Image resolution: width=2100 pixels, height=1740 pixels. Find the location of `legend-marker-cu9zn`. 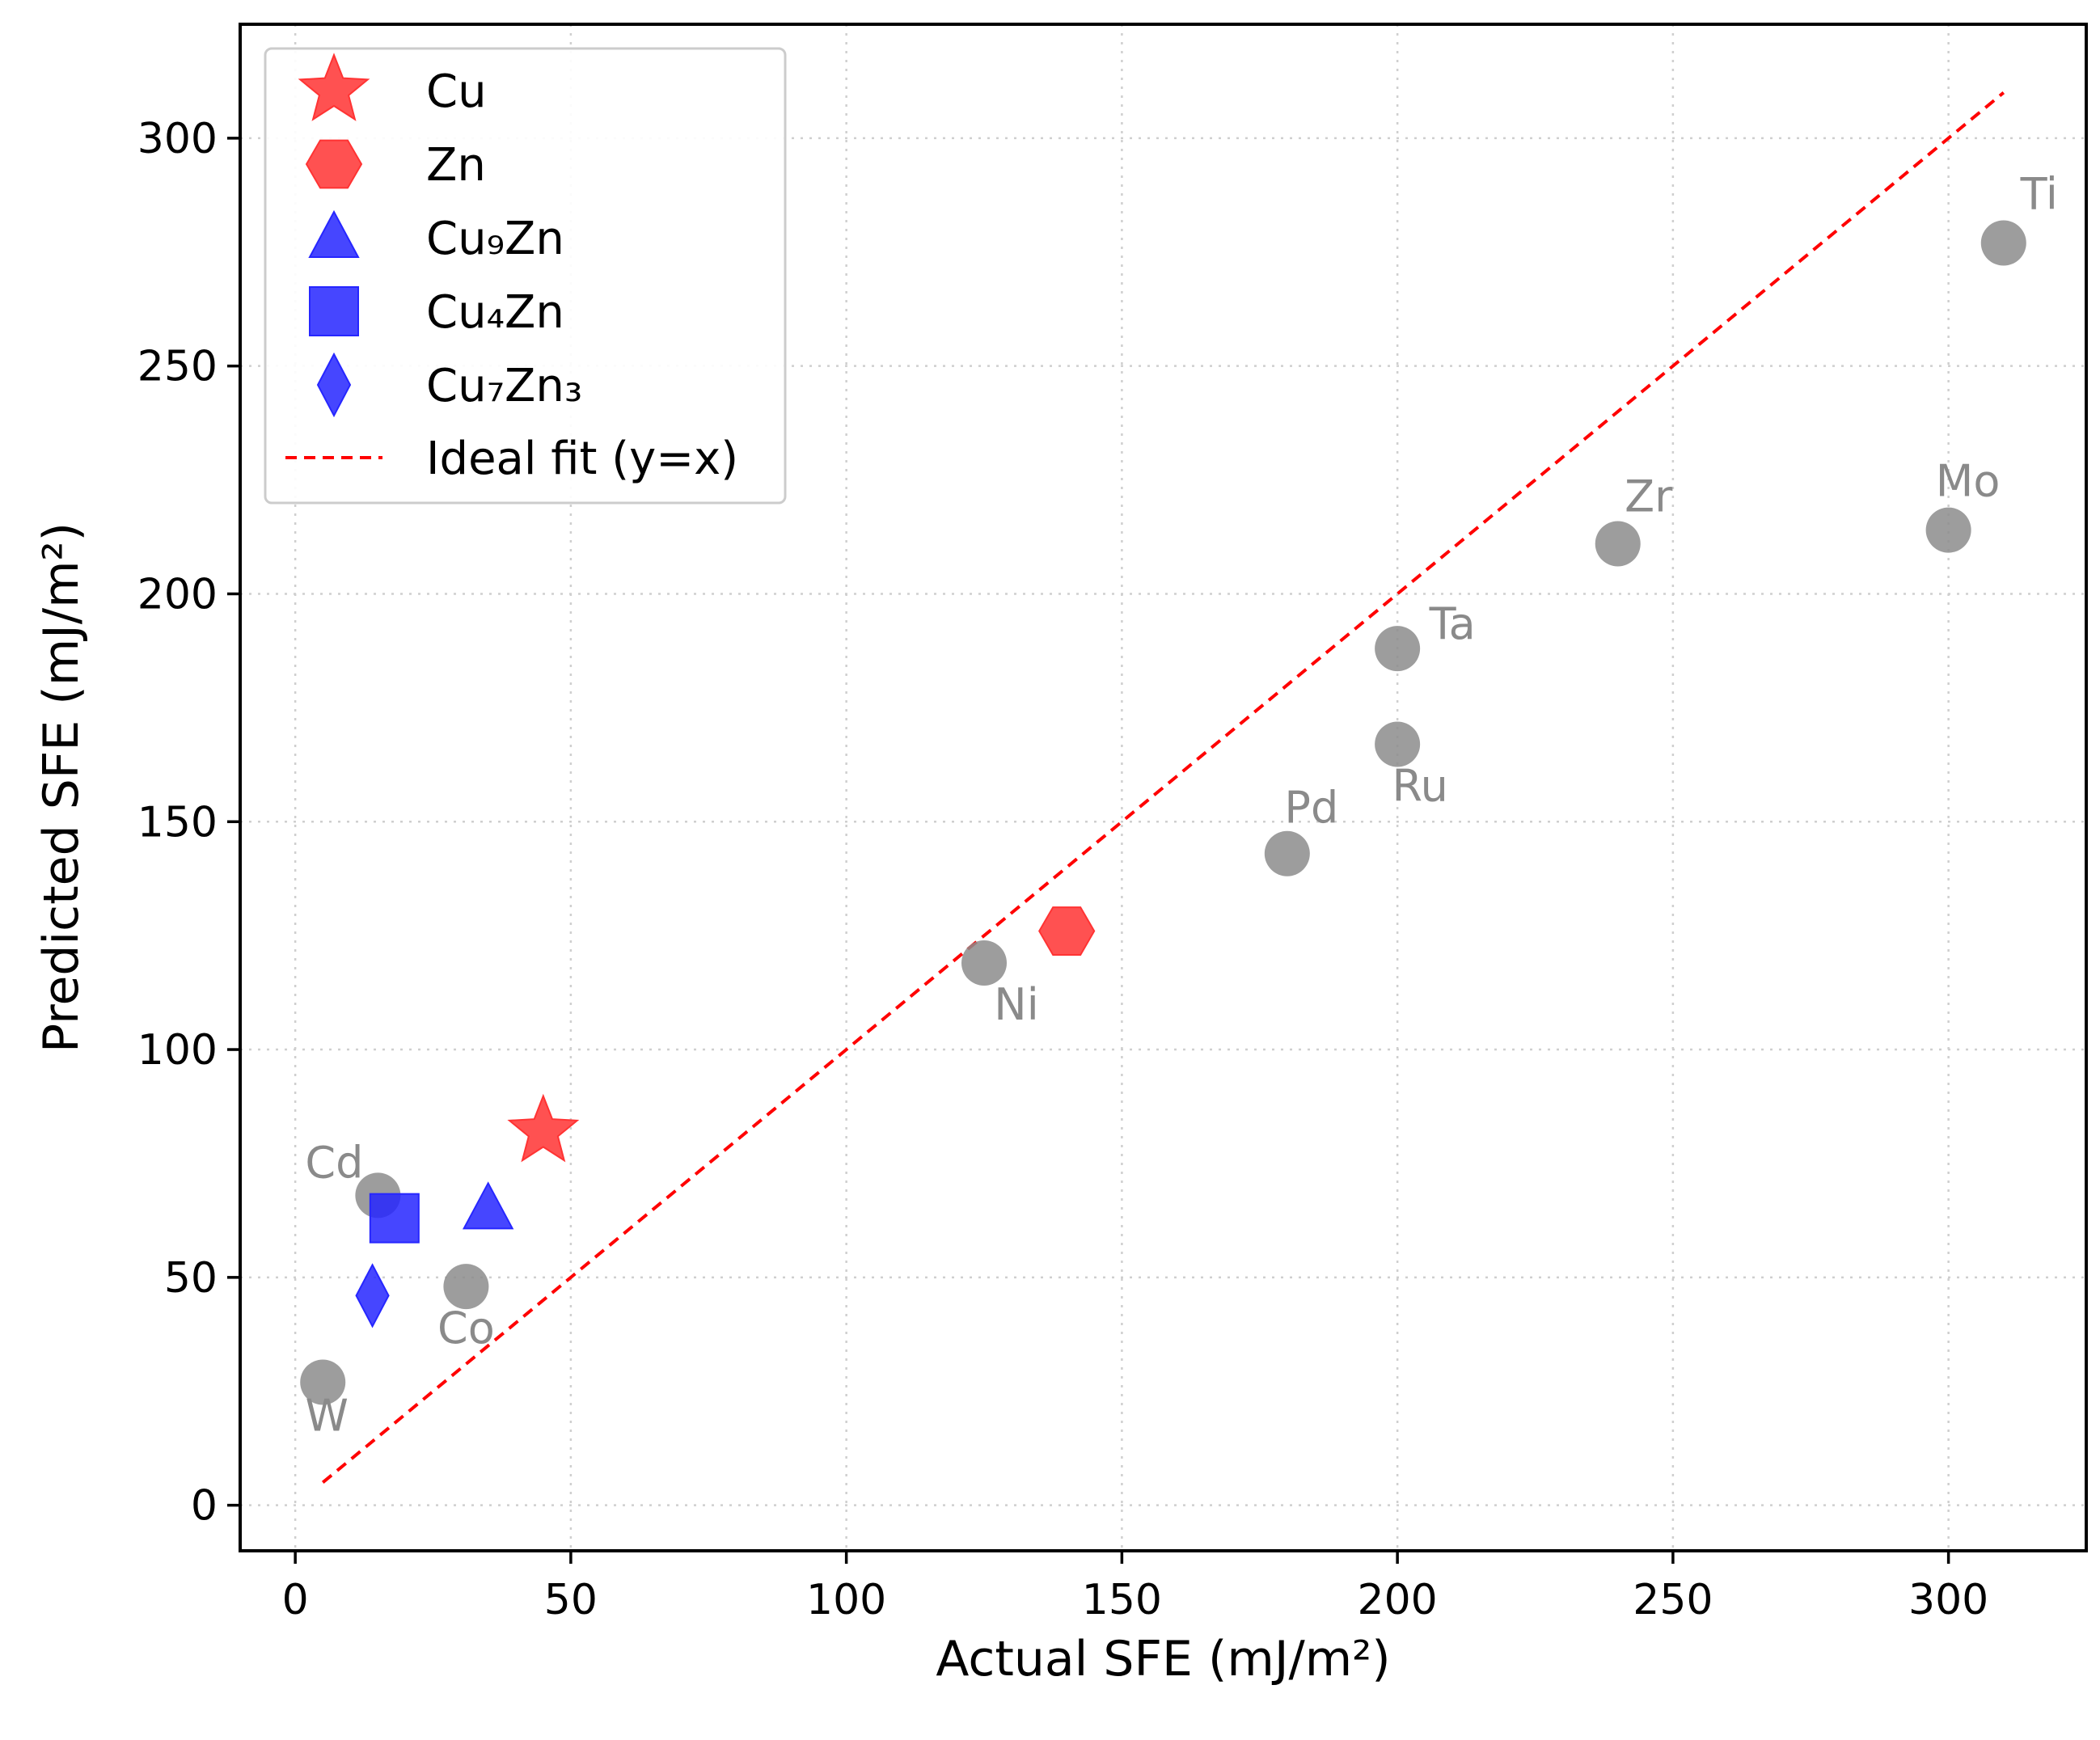

legend-marker-cu9zn is located at coordinates (334, 233).